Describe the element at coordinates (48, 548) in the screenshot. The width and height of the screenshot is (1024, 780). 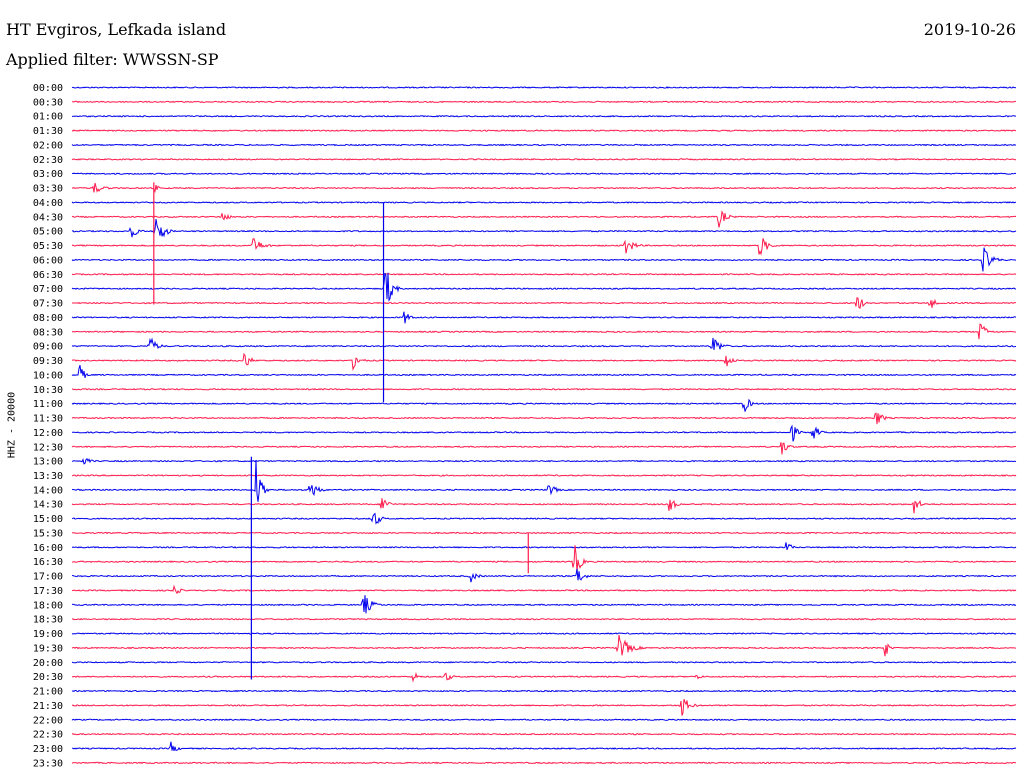
I see `time-tick-label: 16:00` at that location.